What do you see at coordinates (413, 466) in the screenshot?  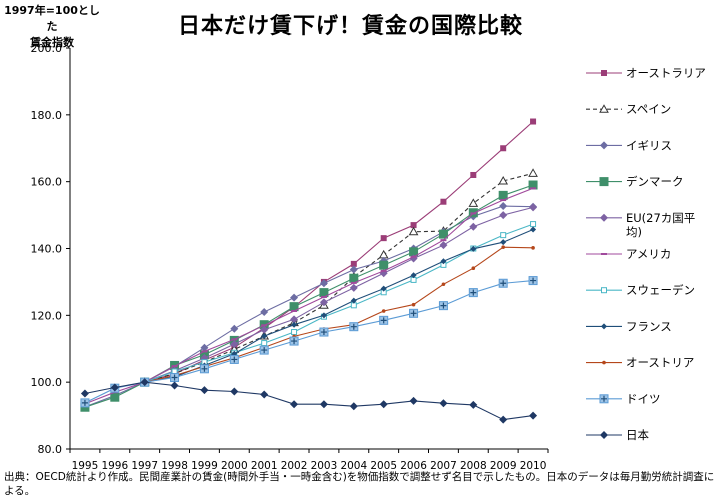 I see `x-tick-label: 2006` at bounding box center [413, 466].